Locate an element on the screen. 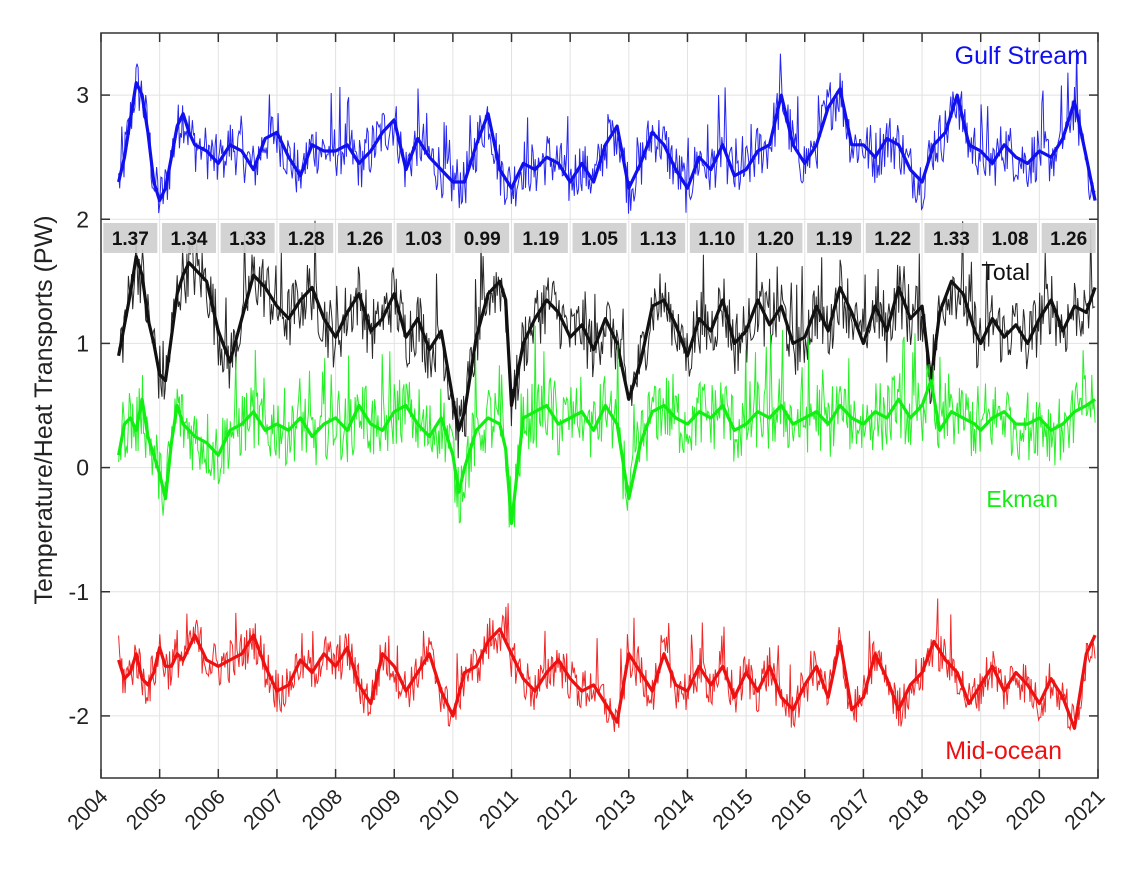 This screenshot has width=1141, height=885. series-label: Total is located at coordinates (1005, 272).